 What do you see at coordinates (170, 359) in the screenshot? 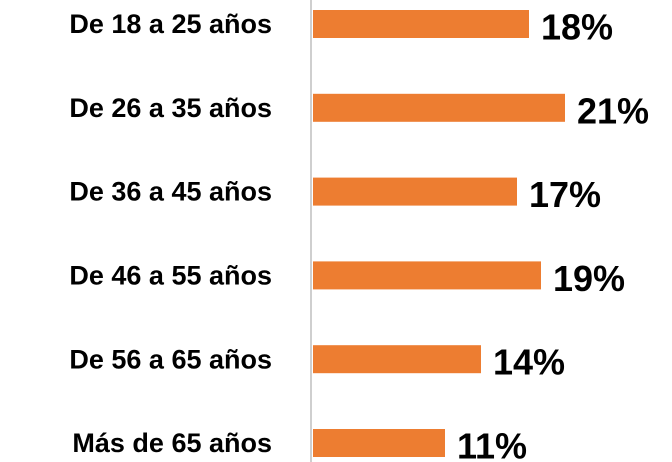
I see `category-label: De 56 a 65 años` at bounding box center [170, 359].